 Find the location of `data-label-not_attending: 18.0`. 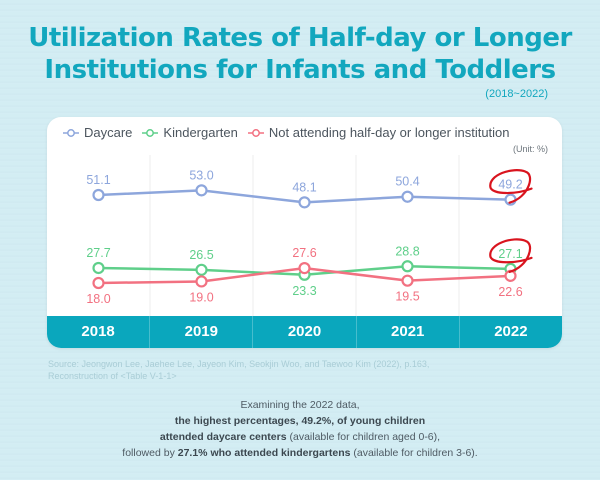

data-label-not_attending: 18.0 is located at coordinates (98, 299).